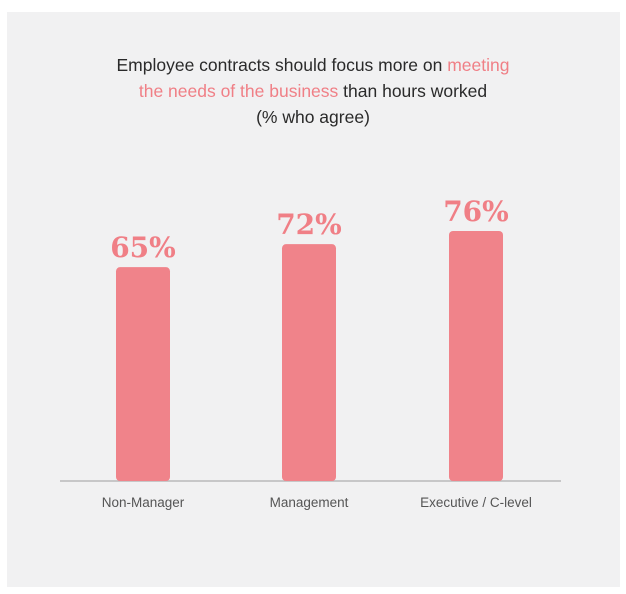  What do you see at coordinates (143, 502) in the screenshot?
I see `category-label: Non-Manager` at bounding box center [143, 502].